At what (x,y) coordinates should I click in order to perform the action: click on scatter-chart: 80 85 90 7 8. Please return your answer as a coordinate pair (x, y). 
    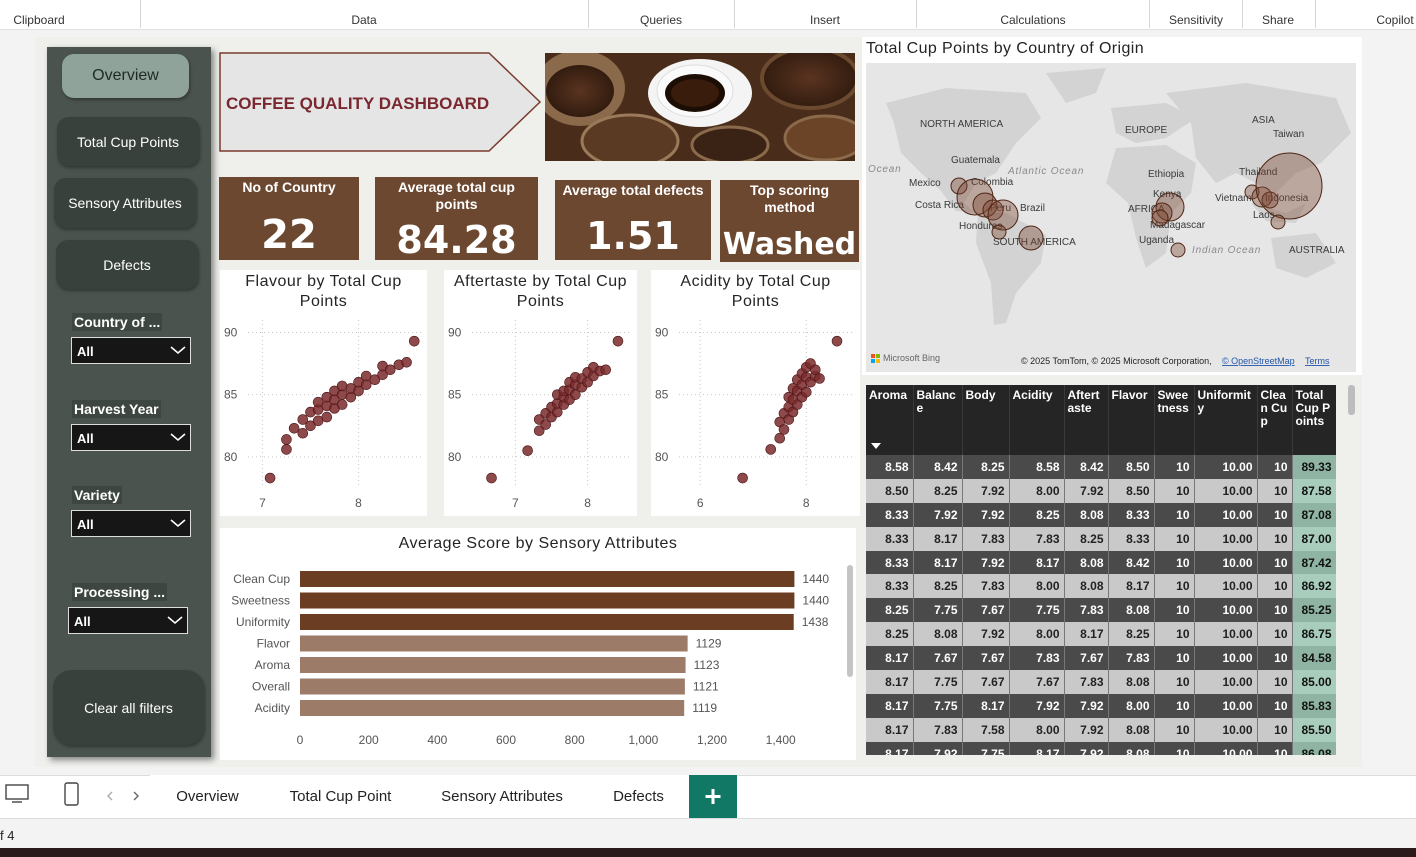
    Looking at the image, I should click on (539, 415).